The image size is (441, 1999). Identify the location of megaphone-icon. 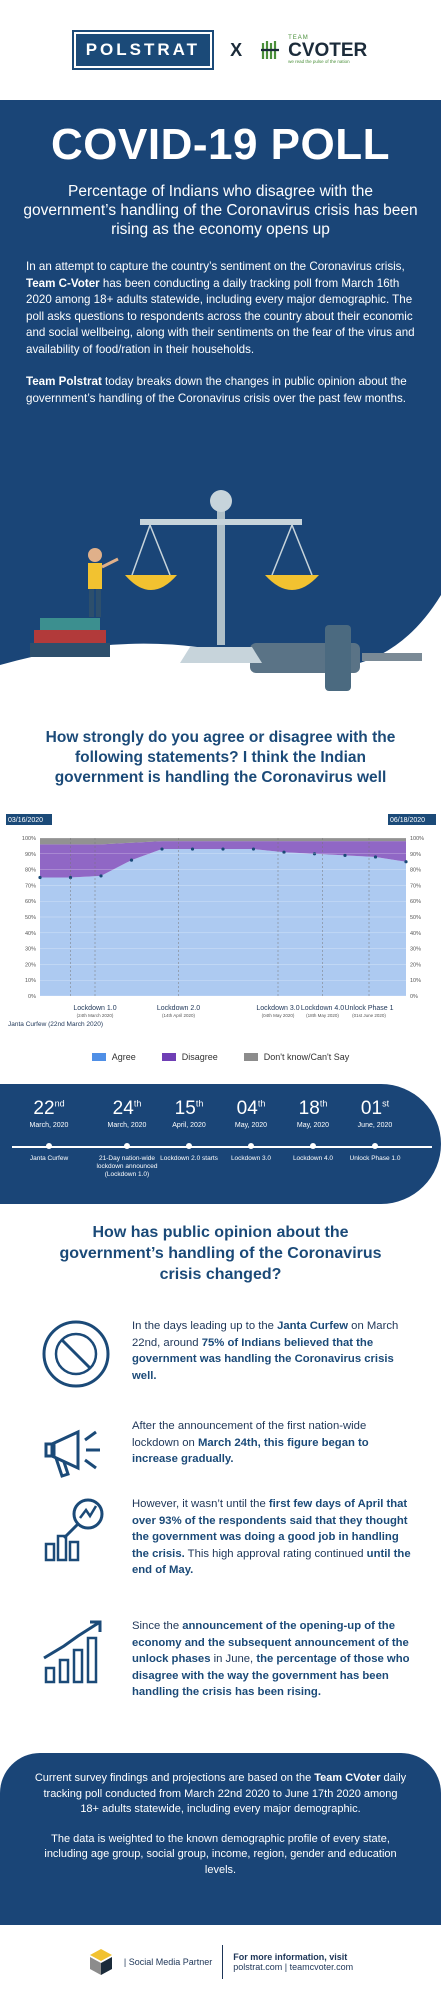
(72, 1453).